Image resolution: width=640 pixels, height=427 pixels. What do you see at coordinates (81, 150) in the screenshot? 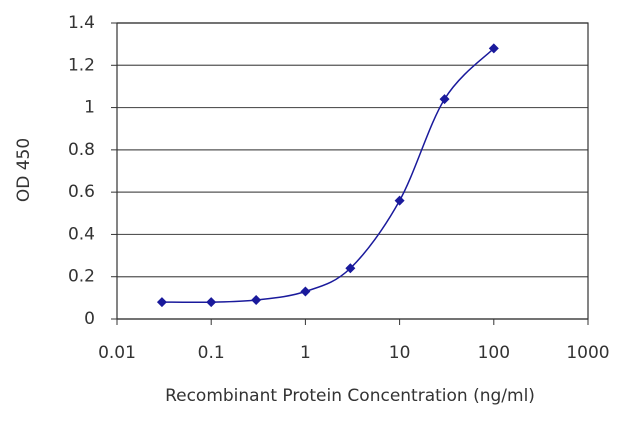
I see `y-tick-label: 0.8` at bounding box center [81, 150].